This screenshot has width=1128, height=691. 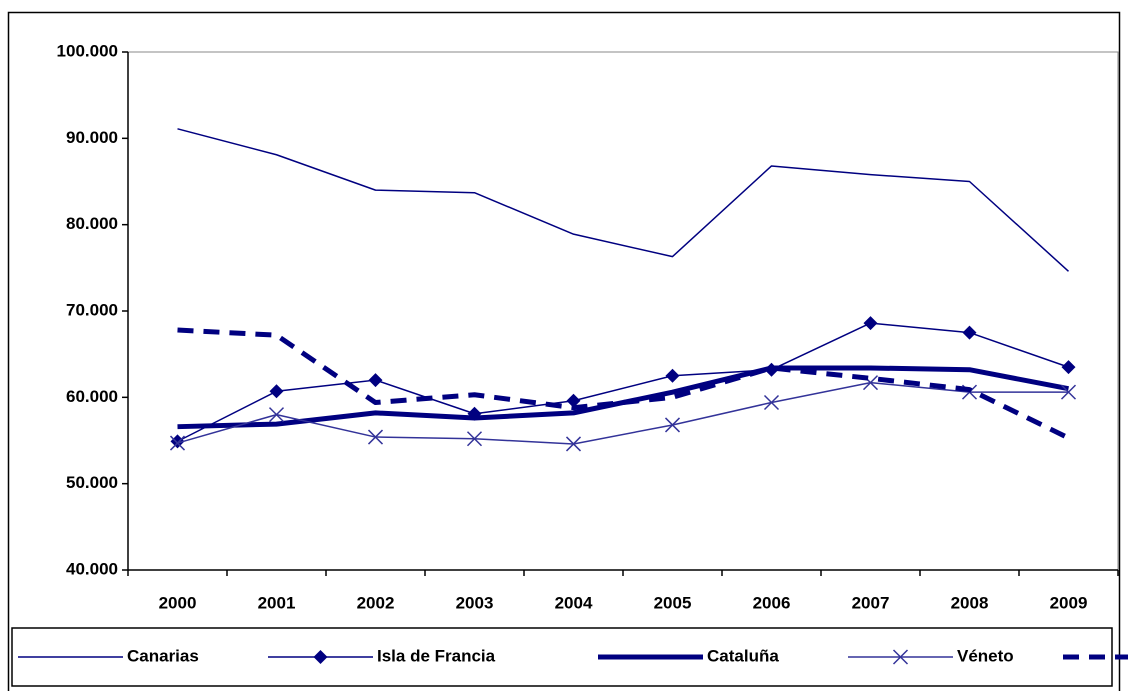 I want to click on x-tick-label: 2000, so click(x=178, y=602).